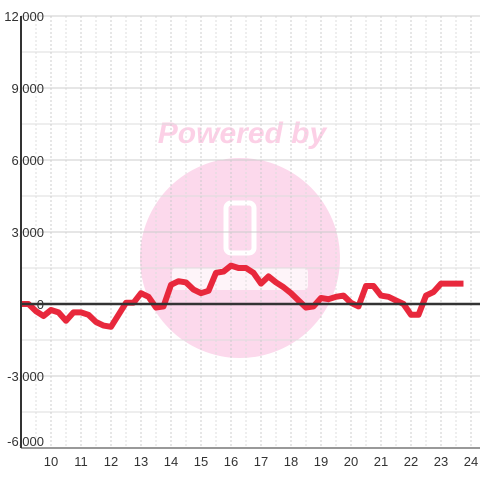 This screenshot has width=480, height=485. What do you see at coordinates (141, 461) in the screenshot?
I see `x-tick-label: 13` at bounding box center [141, 461].